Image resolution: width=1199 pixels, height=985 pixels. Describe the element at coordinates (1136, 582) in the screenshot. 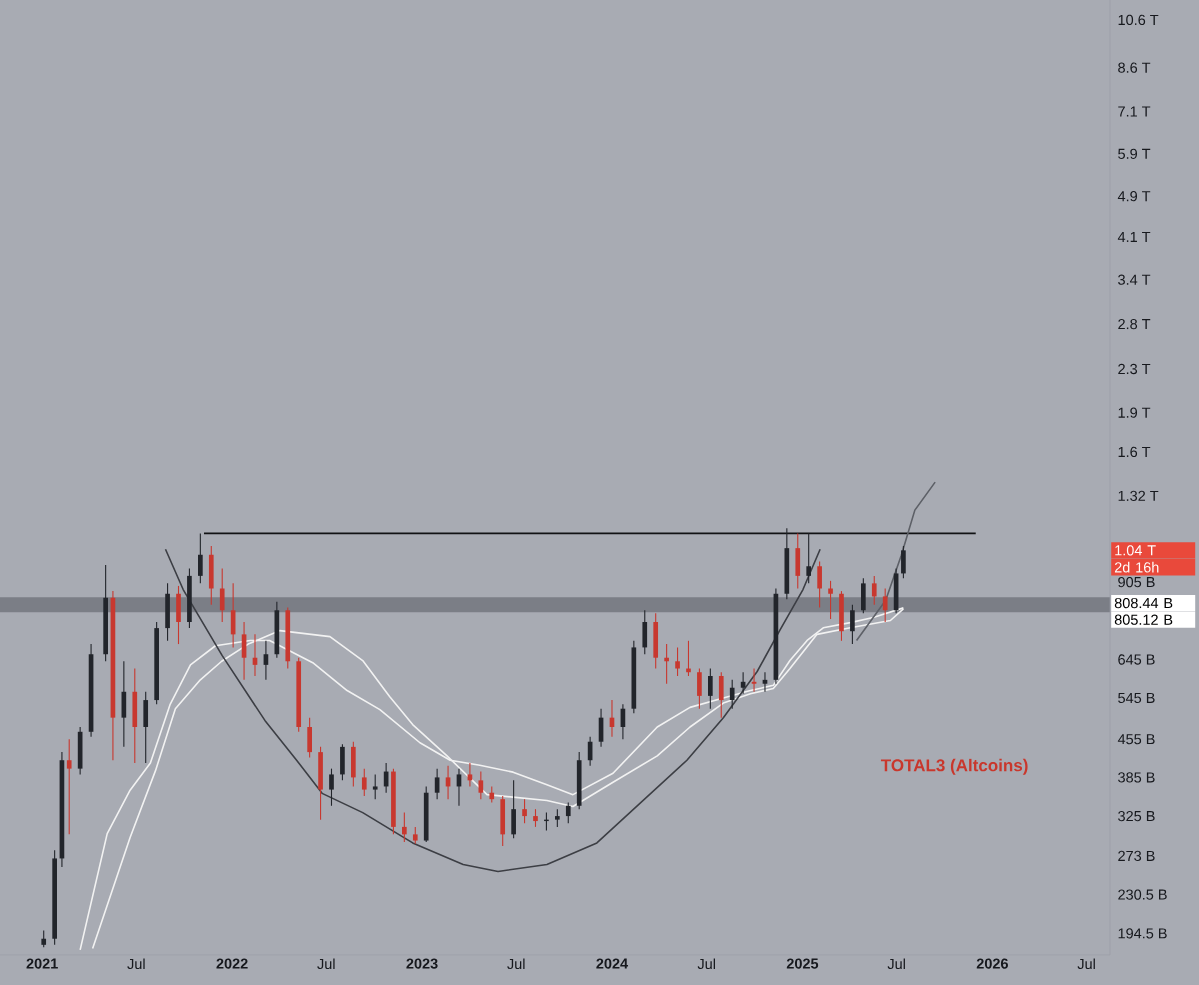

I see `y-tick-label: 905 B` at that location.